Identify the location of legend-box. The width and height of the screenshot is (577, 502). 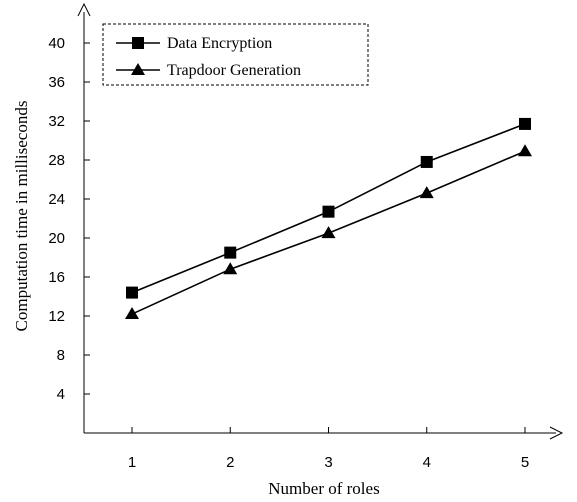
(235, 54).